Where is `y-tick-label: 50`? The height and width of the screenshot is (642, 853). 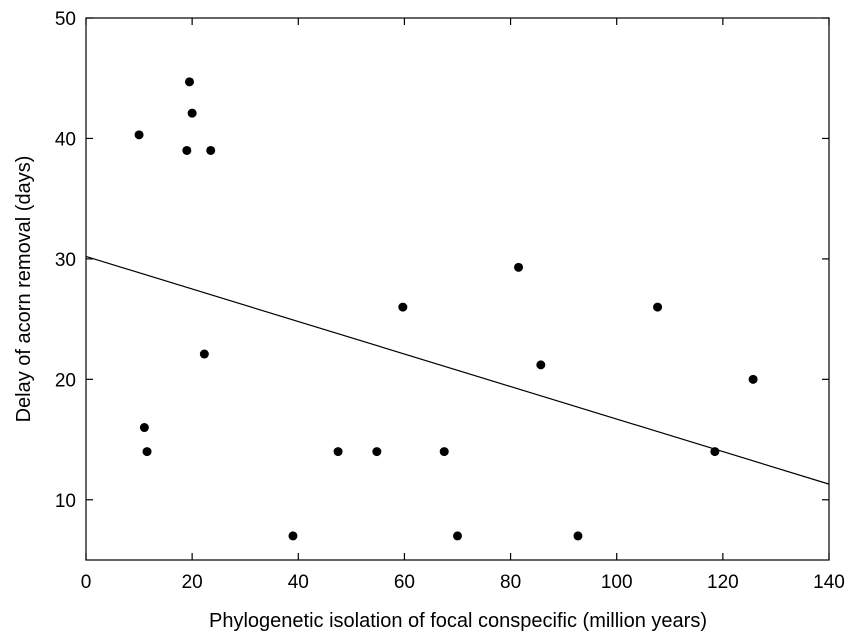
y-tick-label: 50 is located at coordinates (65, 19).